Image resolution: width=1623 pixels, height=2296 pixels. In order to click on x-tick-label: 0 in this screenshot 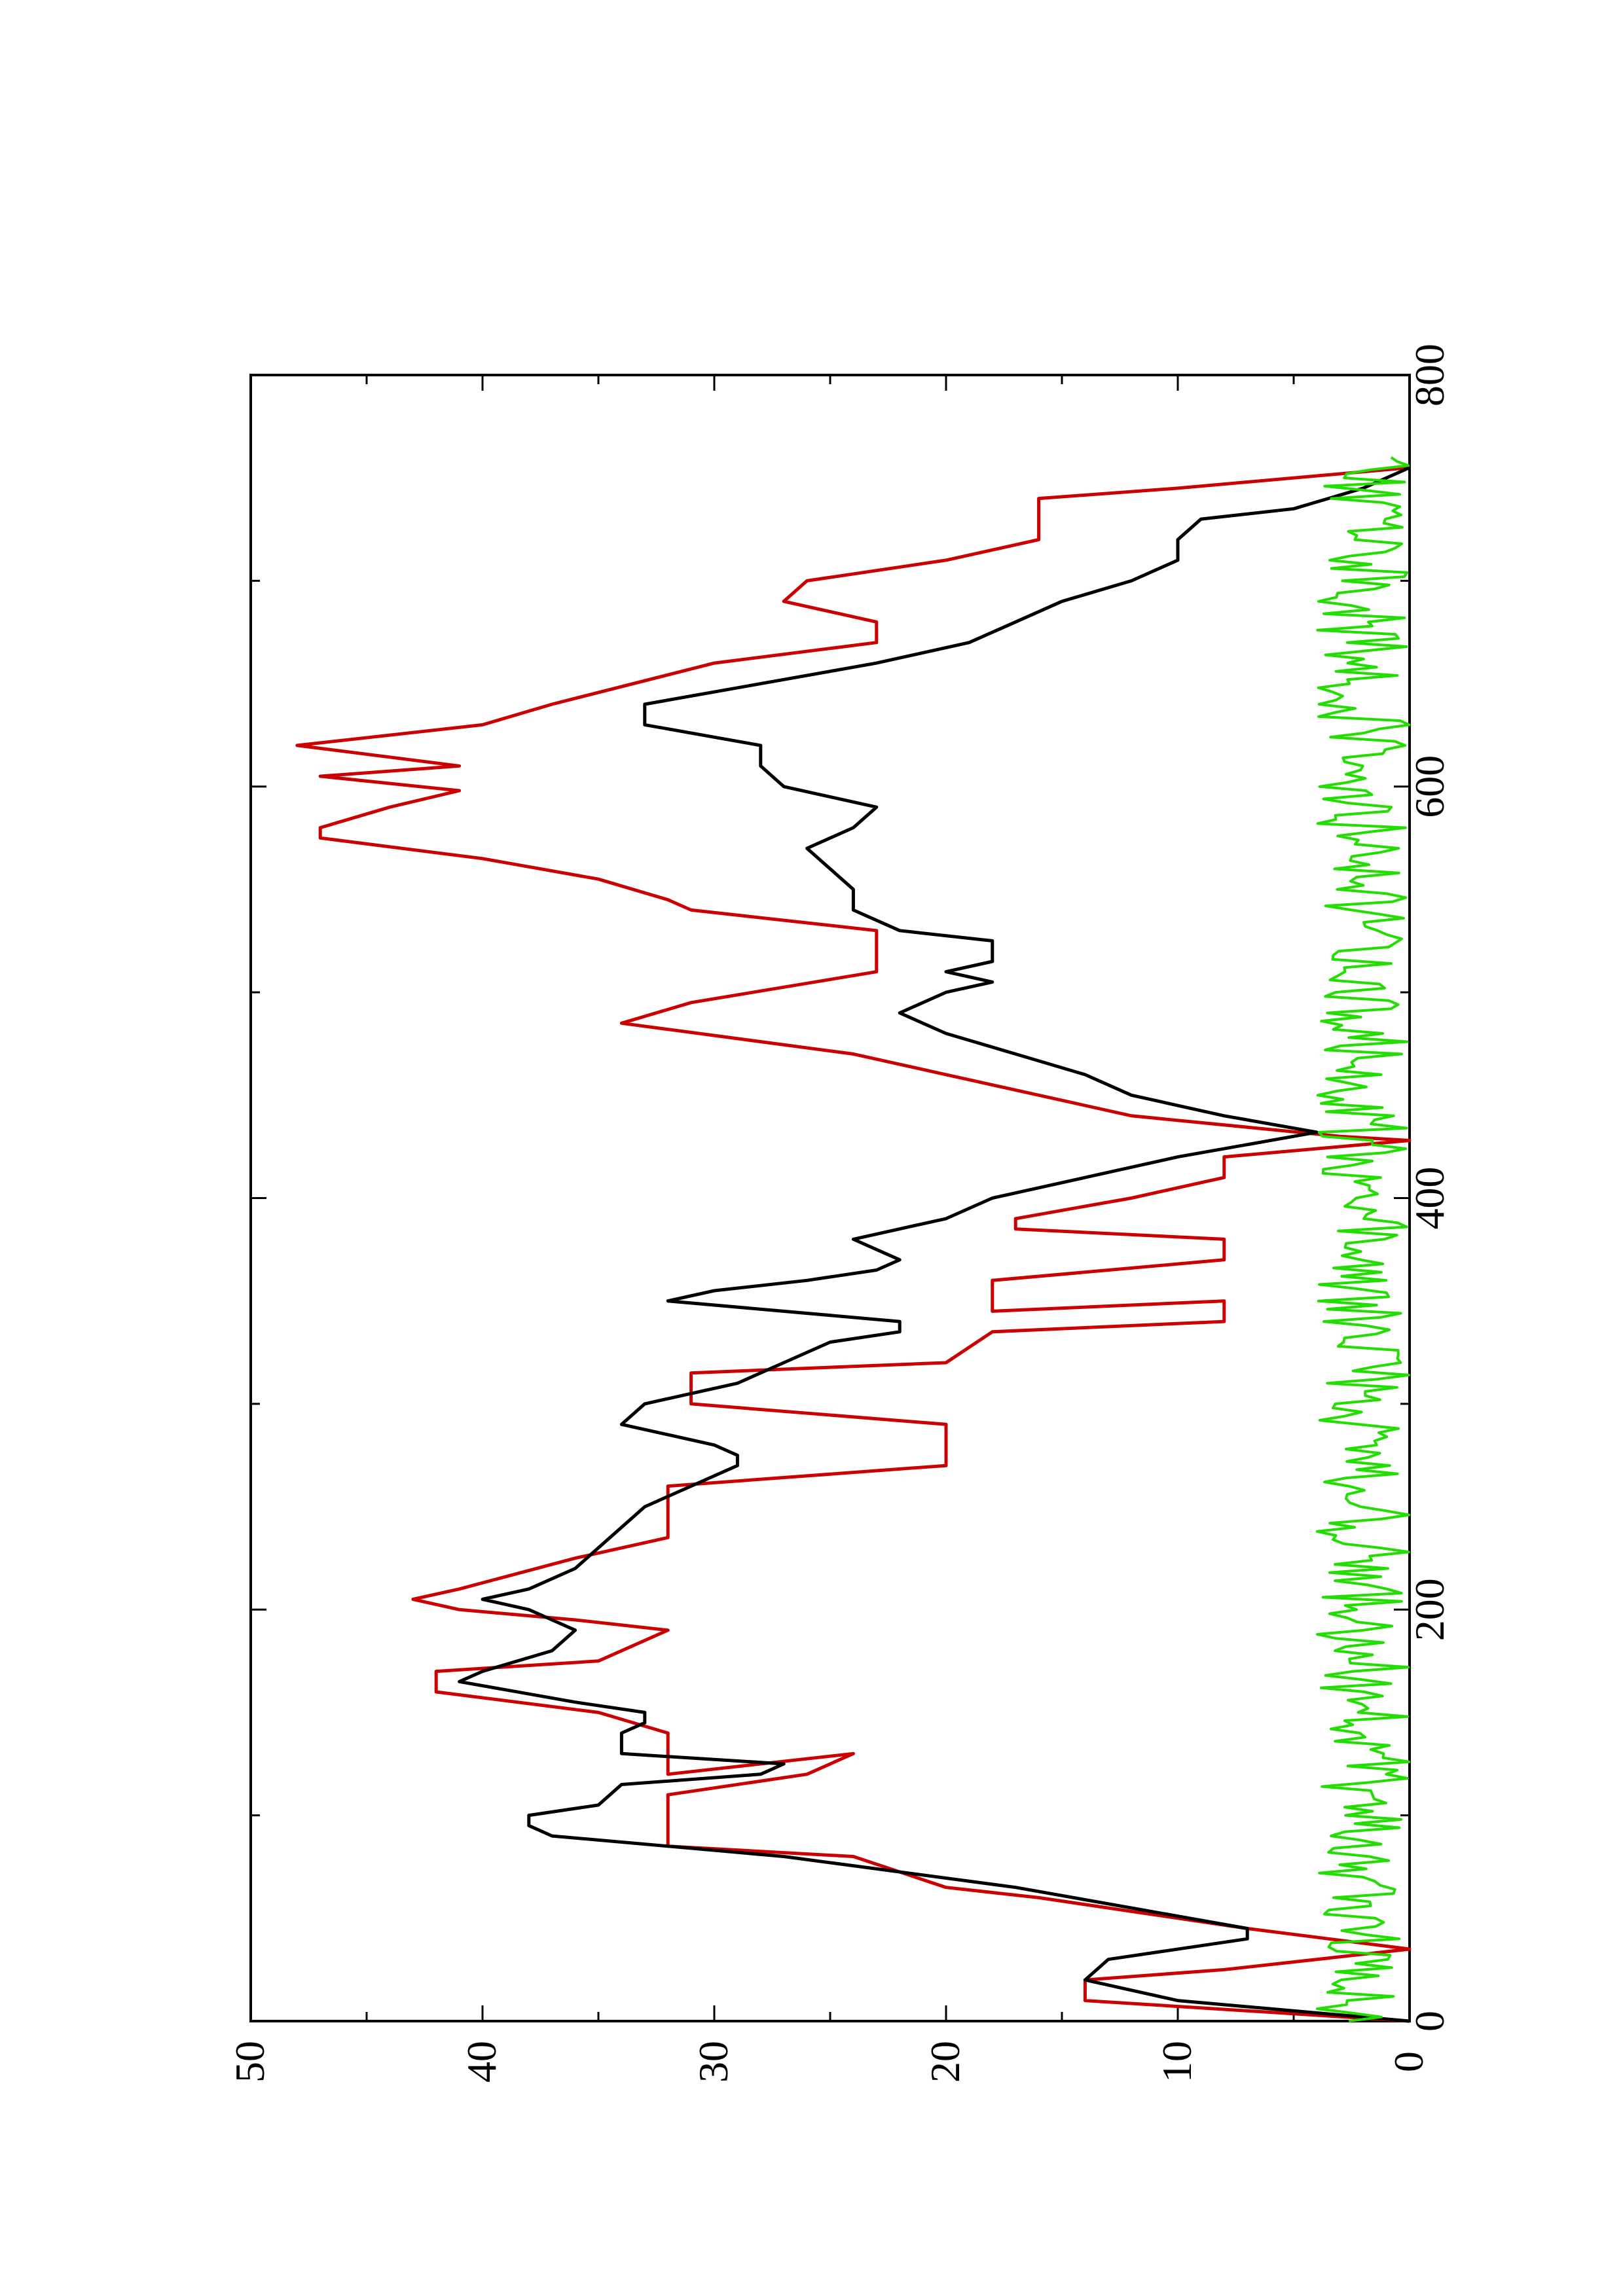, I will do `click(1429, 2021)`.